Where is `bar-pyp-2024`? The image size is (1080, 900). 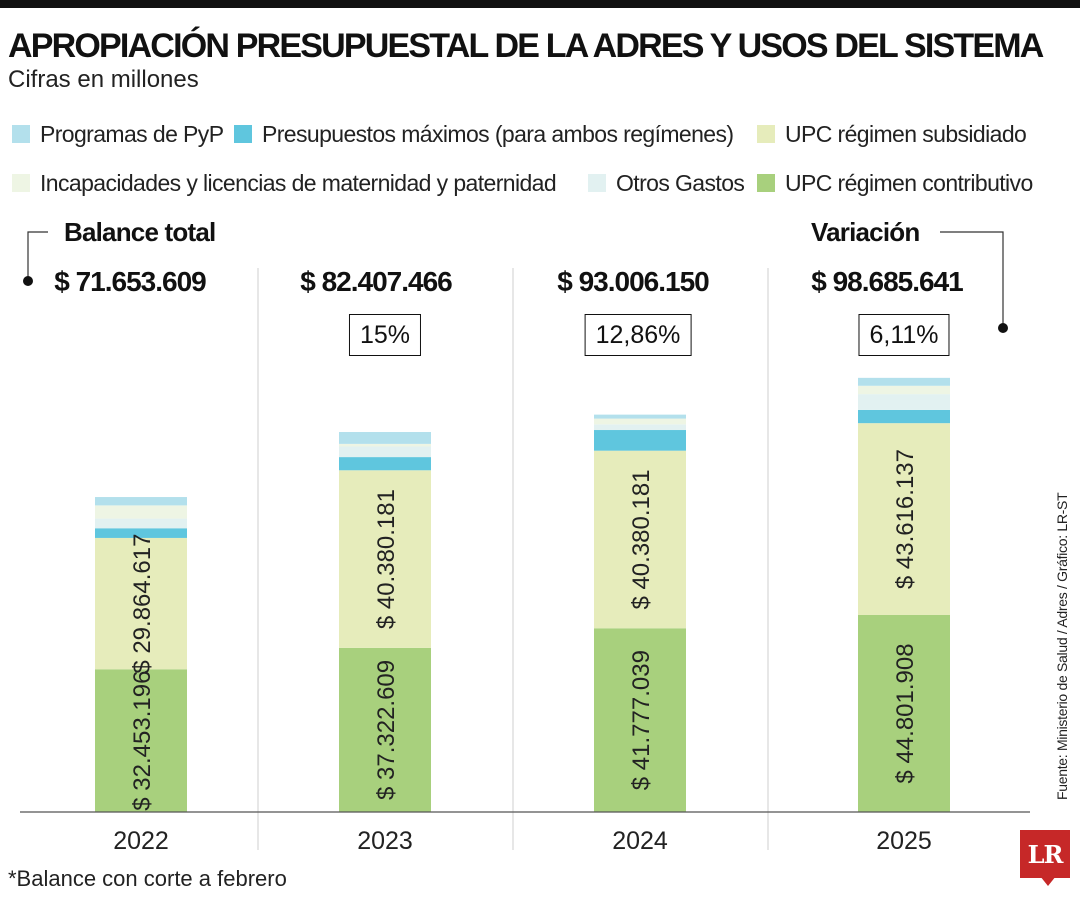
bar-pyp-2024 is located at coordinates (640, 416).